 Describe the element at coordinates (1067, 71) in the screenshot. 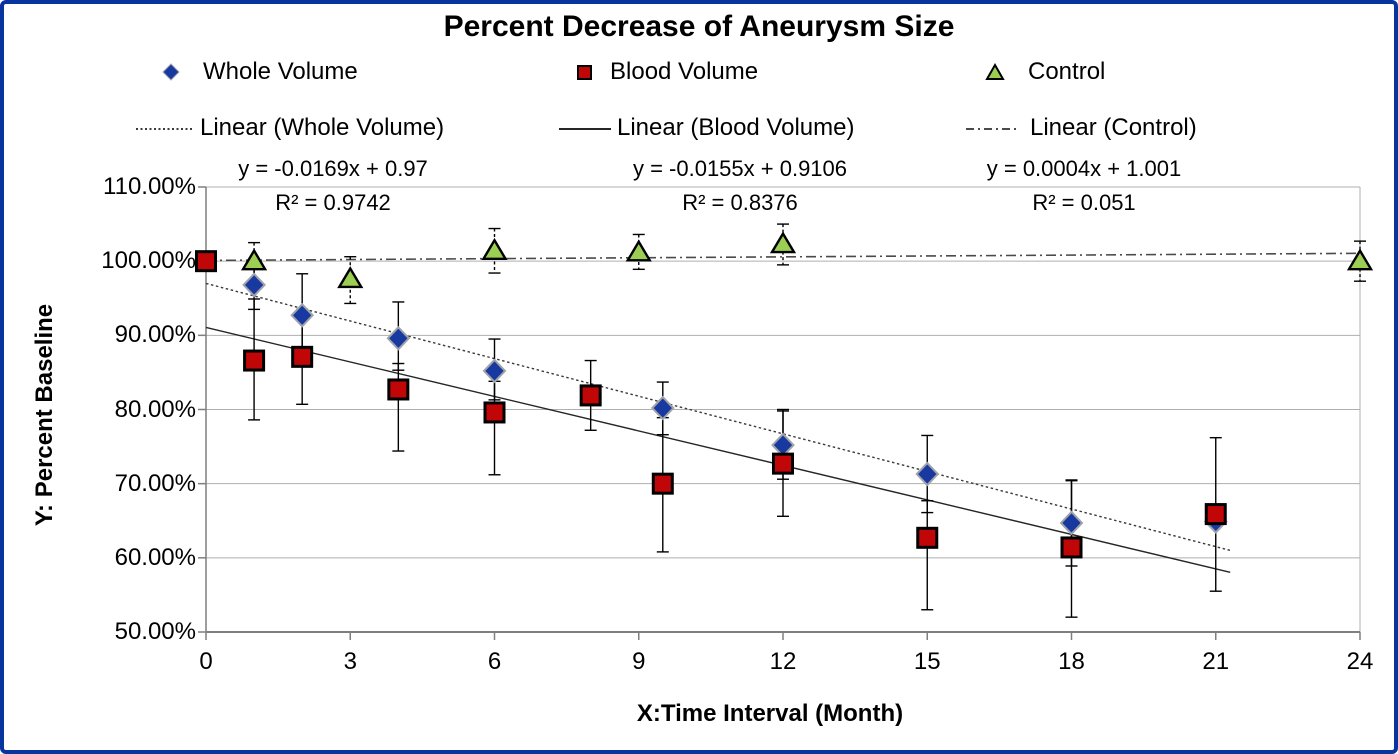

I see `legend-label-control: Control` at that location.